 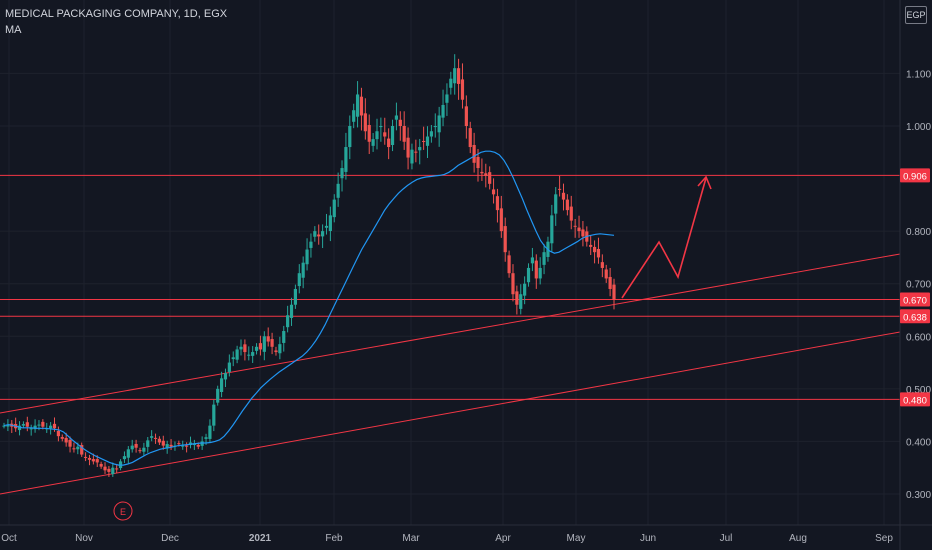 I want to click on x-tick-label: Apr, so click(x=503, y=538).